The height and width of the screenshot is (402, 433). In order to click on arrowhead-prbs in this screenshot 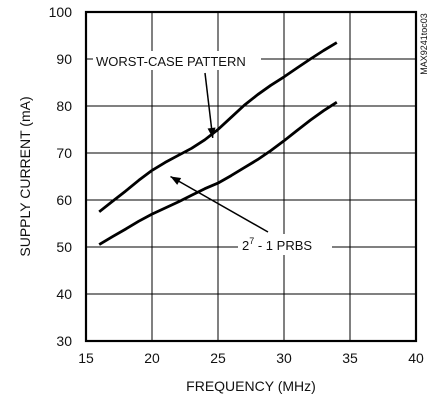, I will do `click(176, 180)`.